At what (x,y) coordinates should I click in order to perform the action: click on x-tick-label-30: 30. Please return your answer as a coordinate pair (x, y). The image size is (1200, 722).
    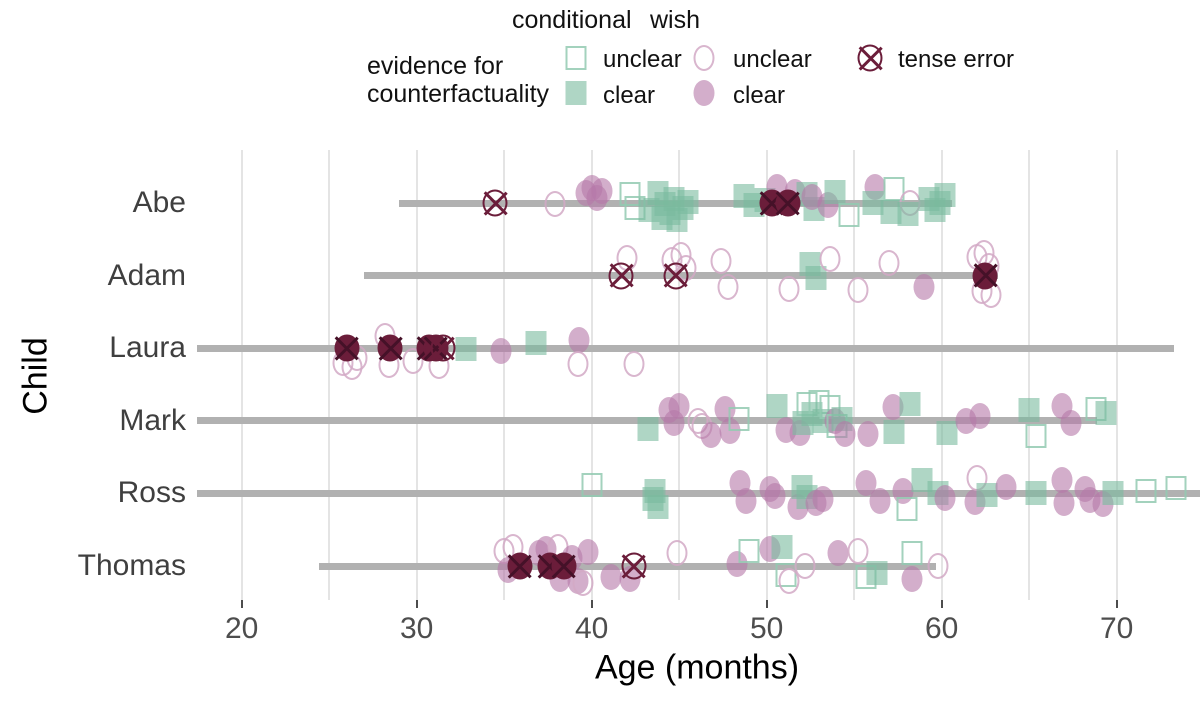
    Looking at the image, I should click on (417, 628).